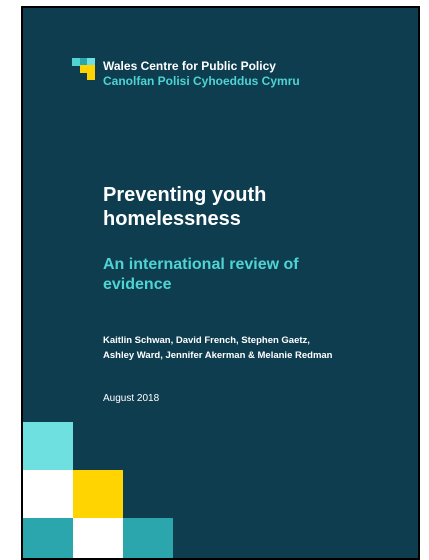 Image resolution: width=429 pixels, height=560 pixels. What do you see at coordinates (189, 66) in the screenshot?
I see `organisation-name-english: Wales Centre for Public Policy` at bounding box center [189, 66].